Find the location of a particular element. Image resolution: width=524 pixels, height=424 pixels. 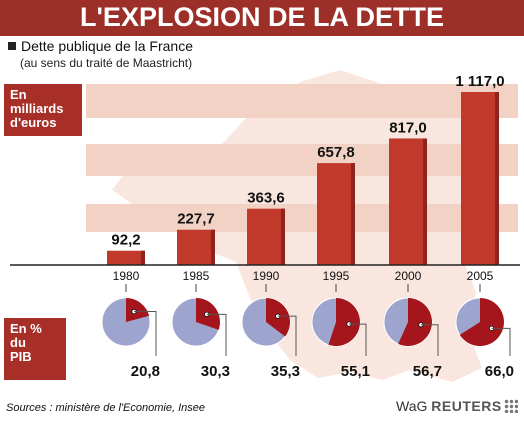

chart-subtitle: Dette publique de la France is located at coordinates (100, 46).